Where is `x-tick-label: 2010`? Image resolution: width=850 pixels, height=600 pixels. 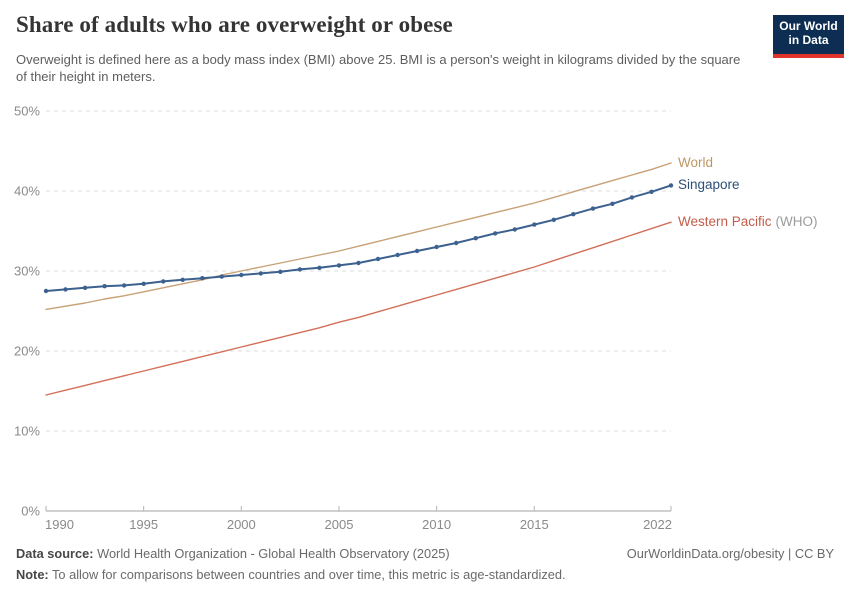
x-tick-label: 2010 is located at coordinates (436, 524).